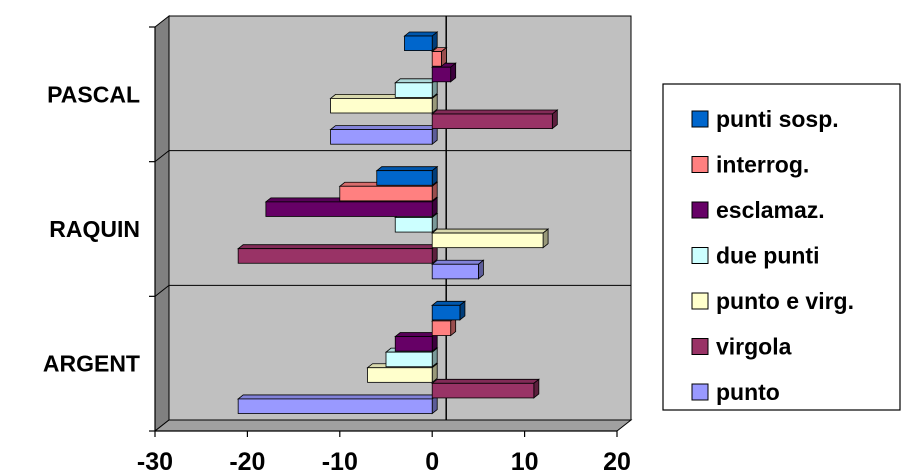 Image resolution: width=905 pixels, height=476 pixels. I want to click on bar-pascal-virgola, so click(495, 119).